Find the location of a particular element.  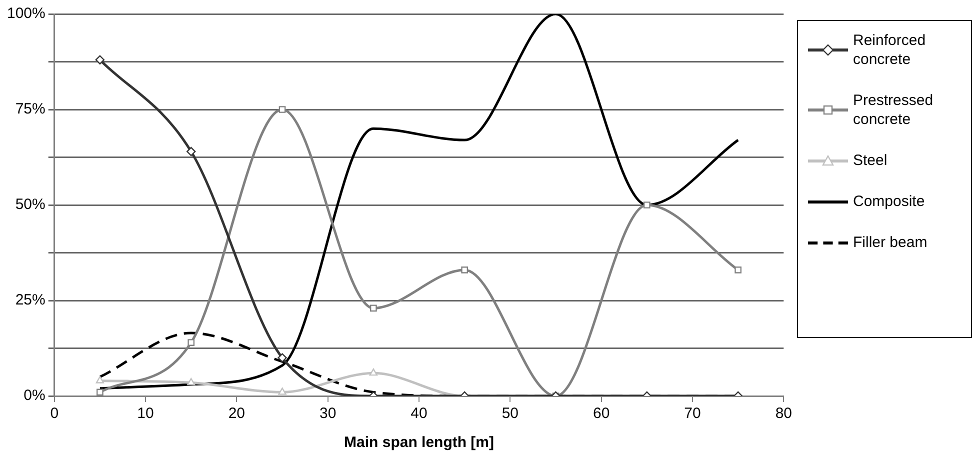

y-tick-label: 0% is located at coordinates (35, 395).